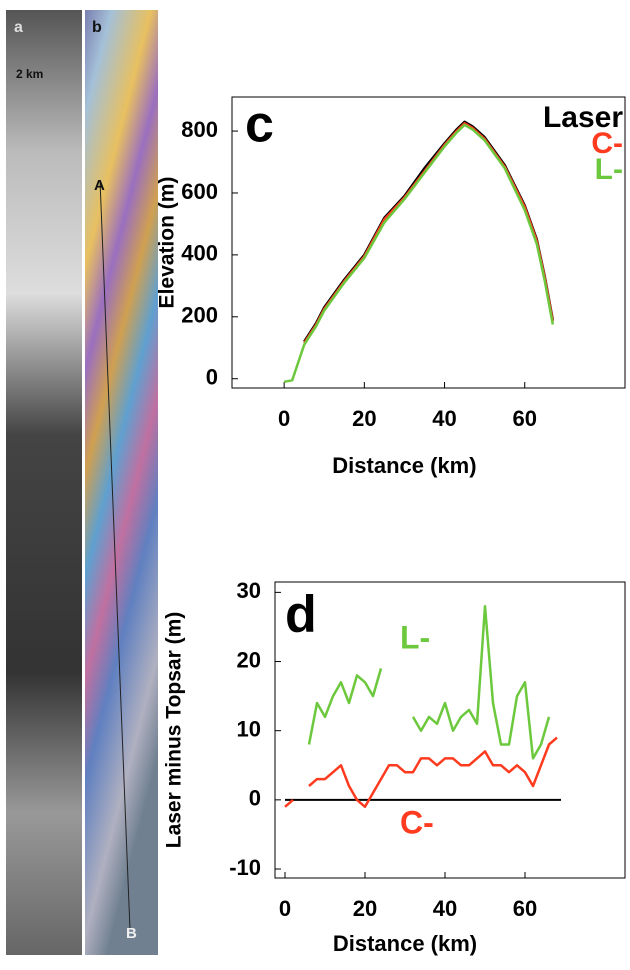 The height and width of the screenshot is (970, 630). What do you see at coordinates (199, 191) in the screenshot?
I see `y-tick-label: 600` at bounding box center [199, 191].